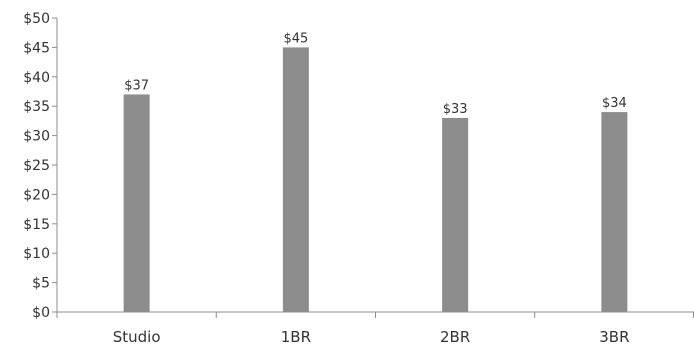 This screenshot has height=355, width=694. What do you see at coordinates (455, 337) in the screenshot?
I see `x-tick-label: 2BR` at bounding box center [455, 337].